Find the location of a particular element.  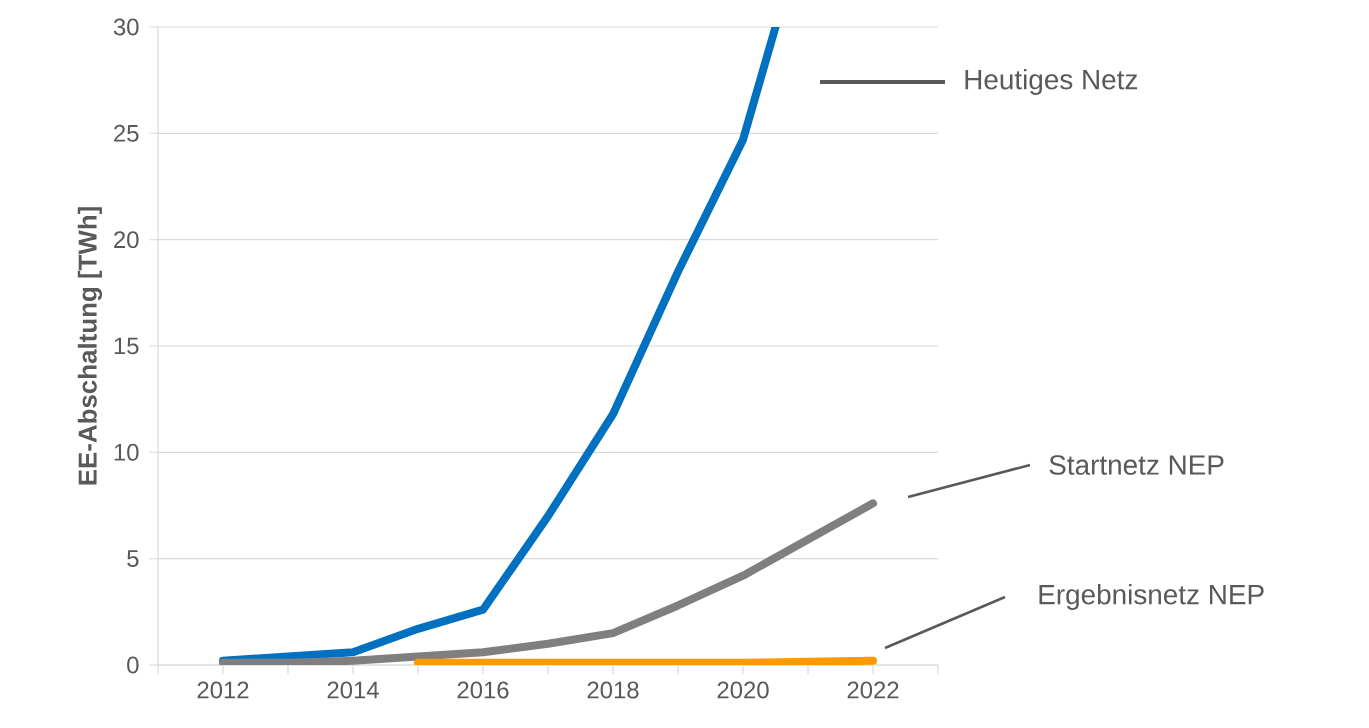

text: Startnetz NEP is located at coordinates (1136, 465).